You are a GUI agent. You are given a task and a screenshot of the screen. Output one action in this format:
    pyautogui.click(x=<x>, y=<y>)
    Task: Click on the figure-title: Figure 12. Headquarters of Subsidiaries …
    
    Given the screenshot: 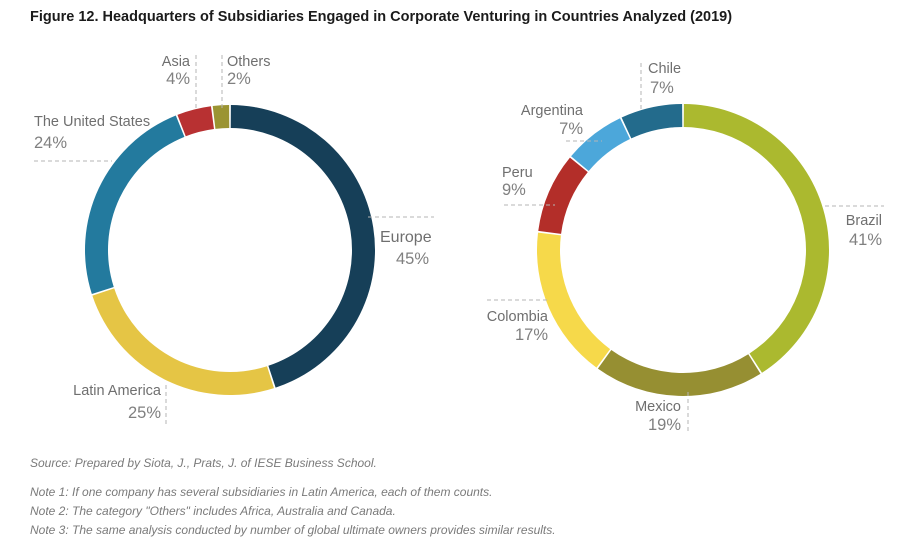 What is the action you would take?
    pyautogui.click(x=381, y=17)
    